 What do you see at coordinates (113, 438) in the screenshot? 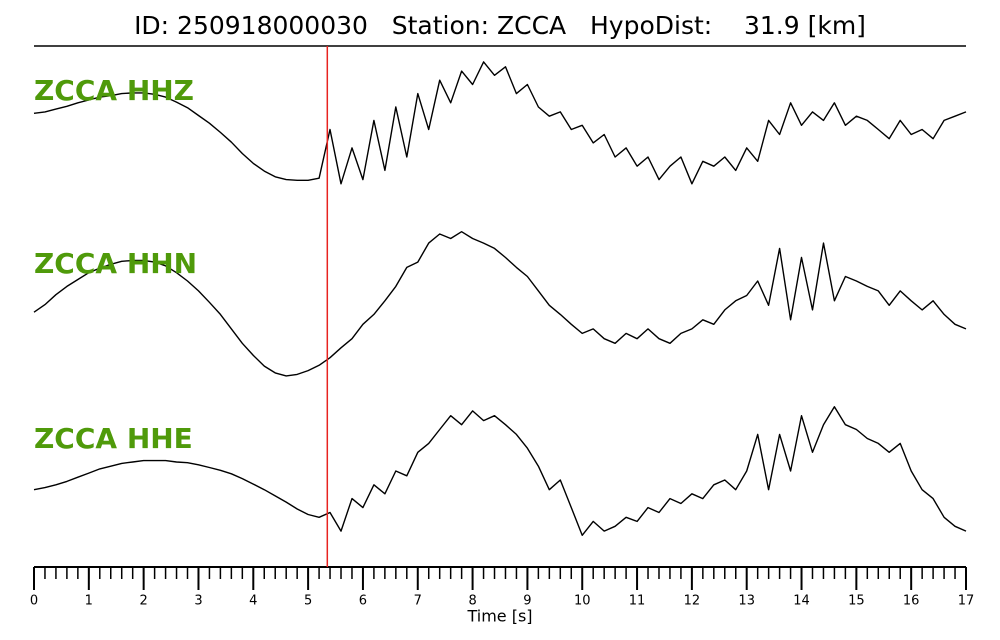
I see `trace-label: ZCCA HHE` at bounding box center [113, 438].